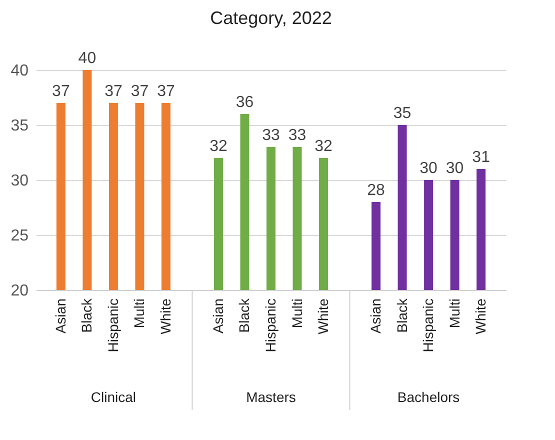 The width and height of the screenshot is (555, 440). What do you see at coordinates (19, 236) in the screenshot?
I see `y-tick-label: 25` at bounding box center [19, 236].